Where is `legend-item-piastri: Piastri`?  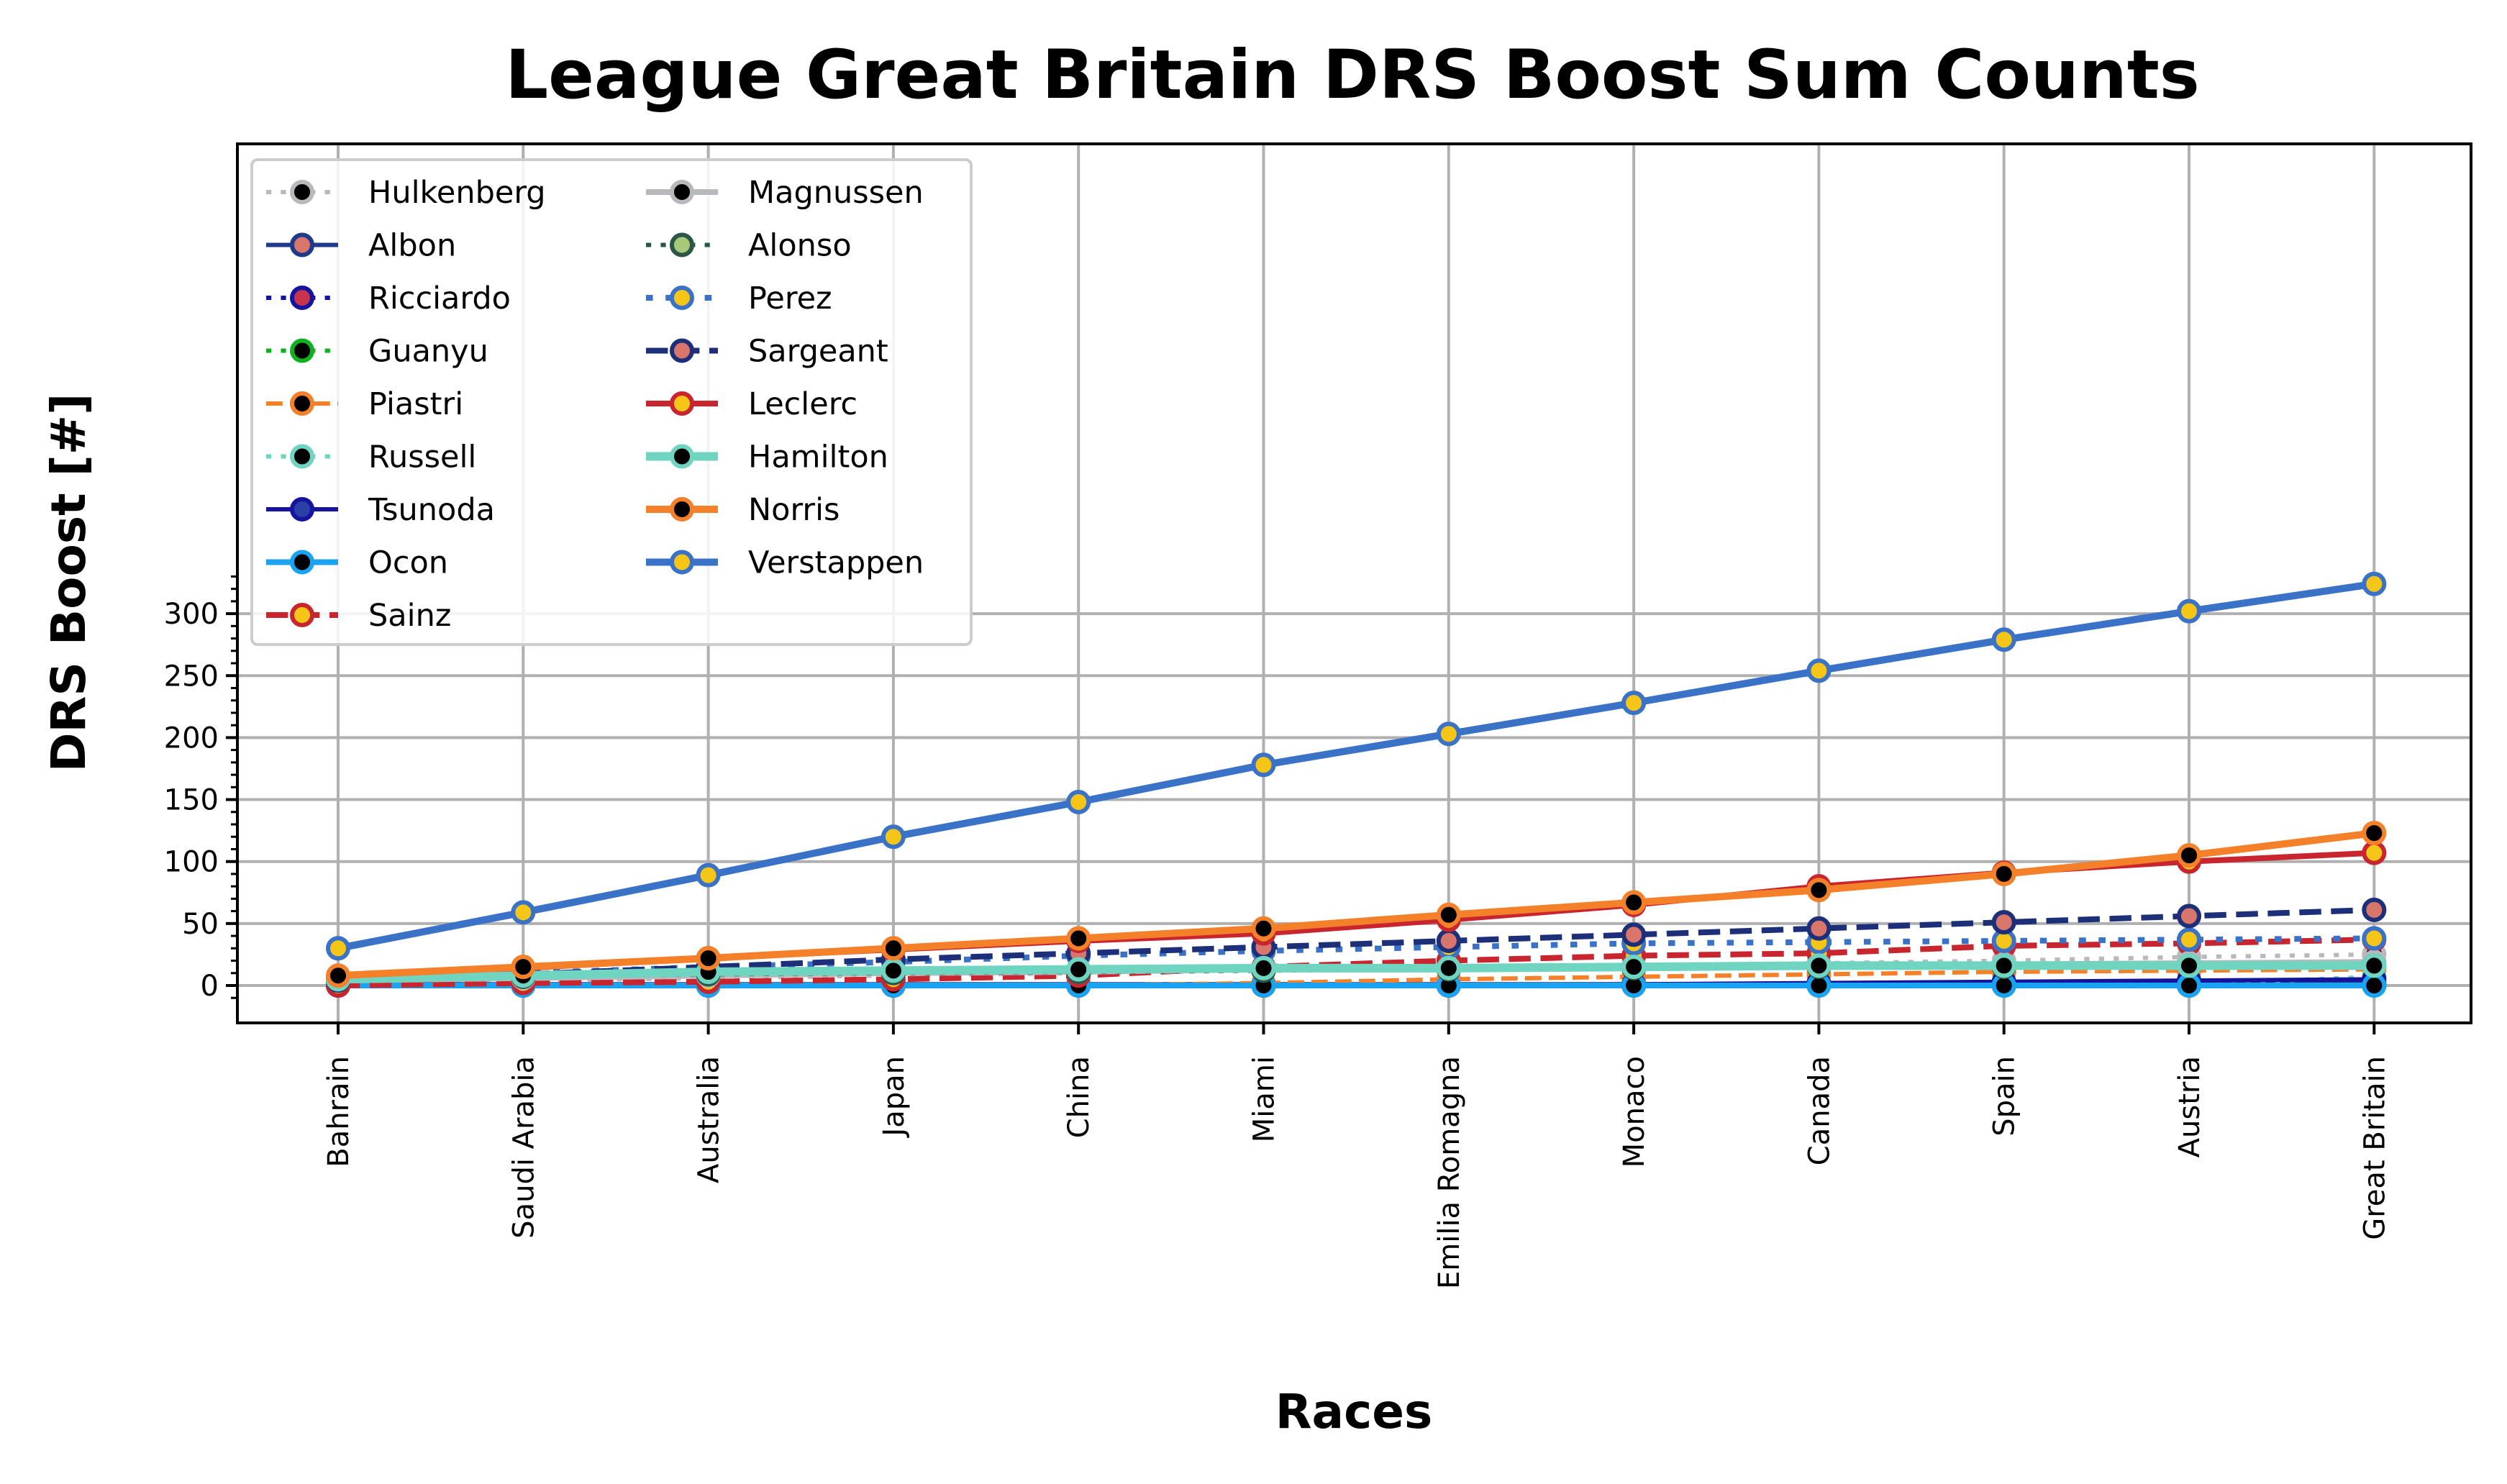
legend-item-piastri: Piastri is located at coordinates (365, 404).